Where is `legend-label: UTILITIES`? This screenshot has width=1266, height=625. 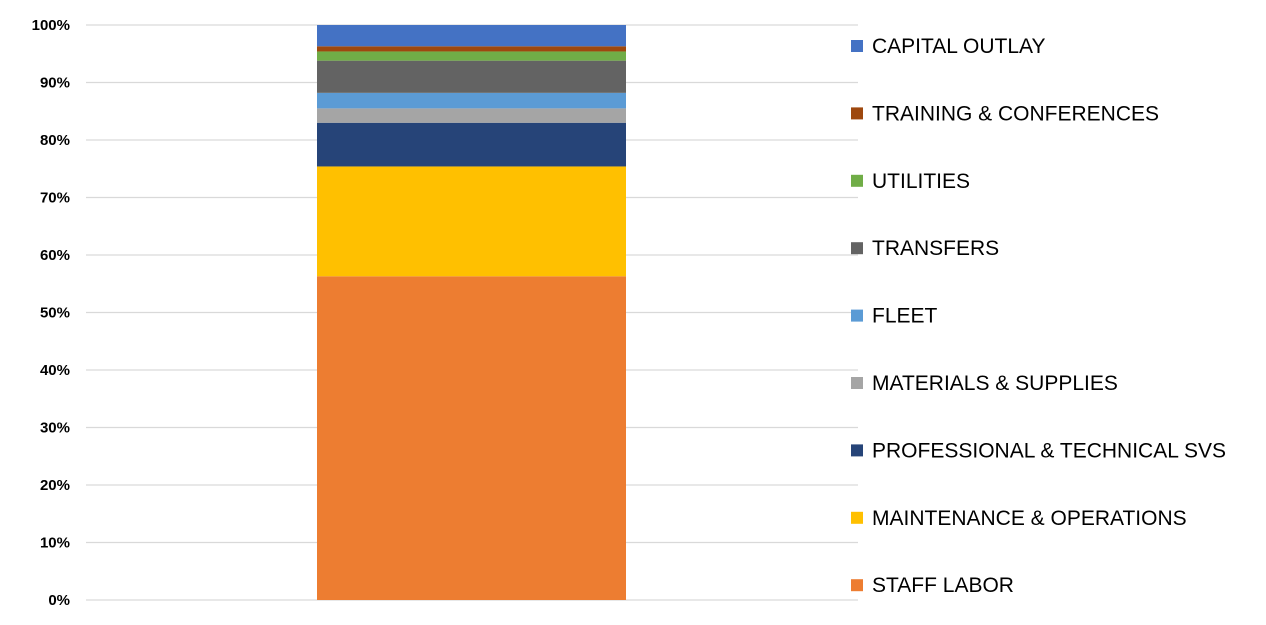 legend-label: UTILITIES is located at coordinates (921, 181).